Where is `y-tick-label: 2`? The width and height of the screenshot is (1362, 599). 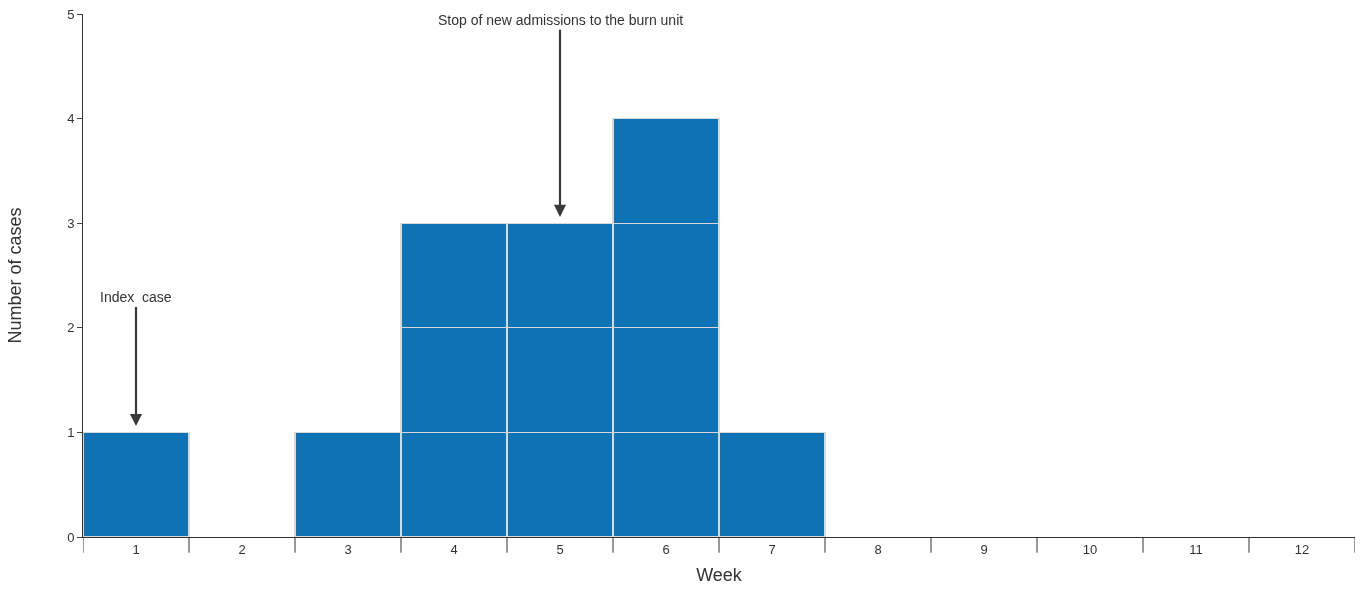 y-tick-label: 2 is located at coordinates (71, 328).